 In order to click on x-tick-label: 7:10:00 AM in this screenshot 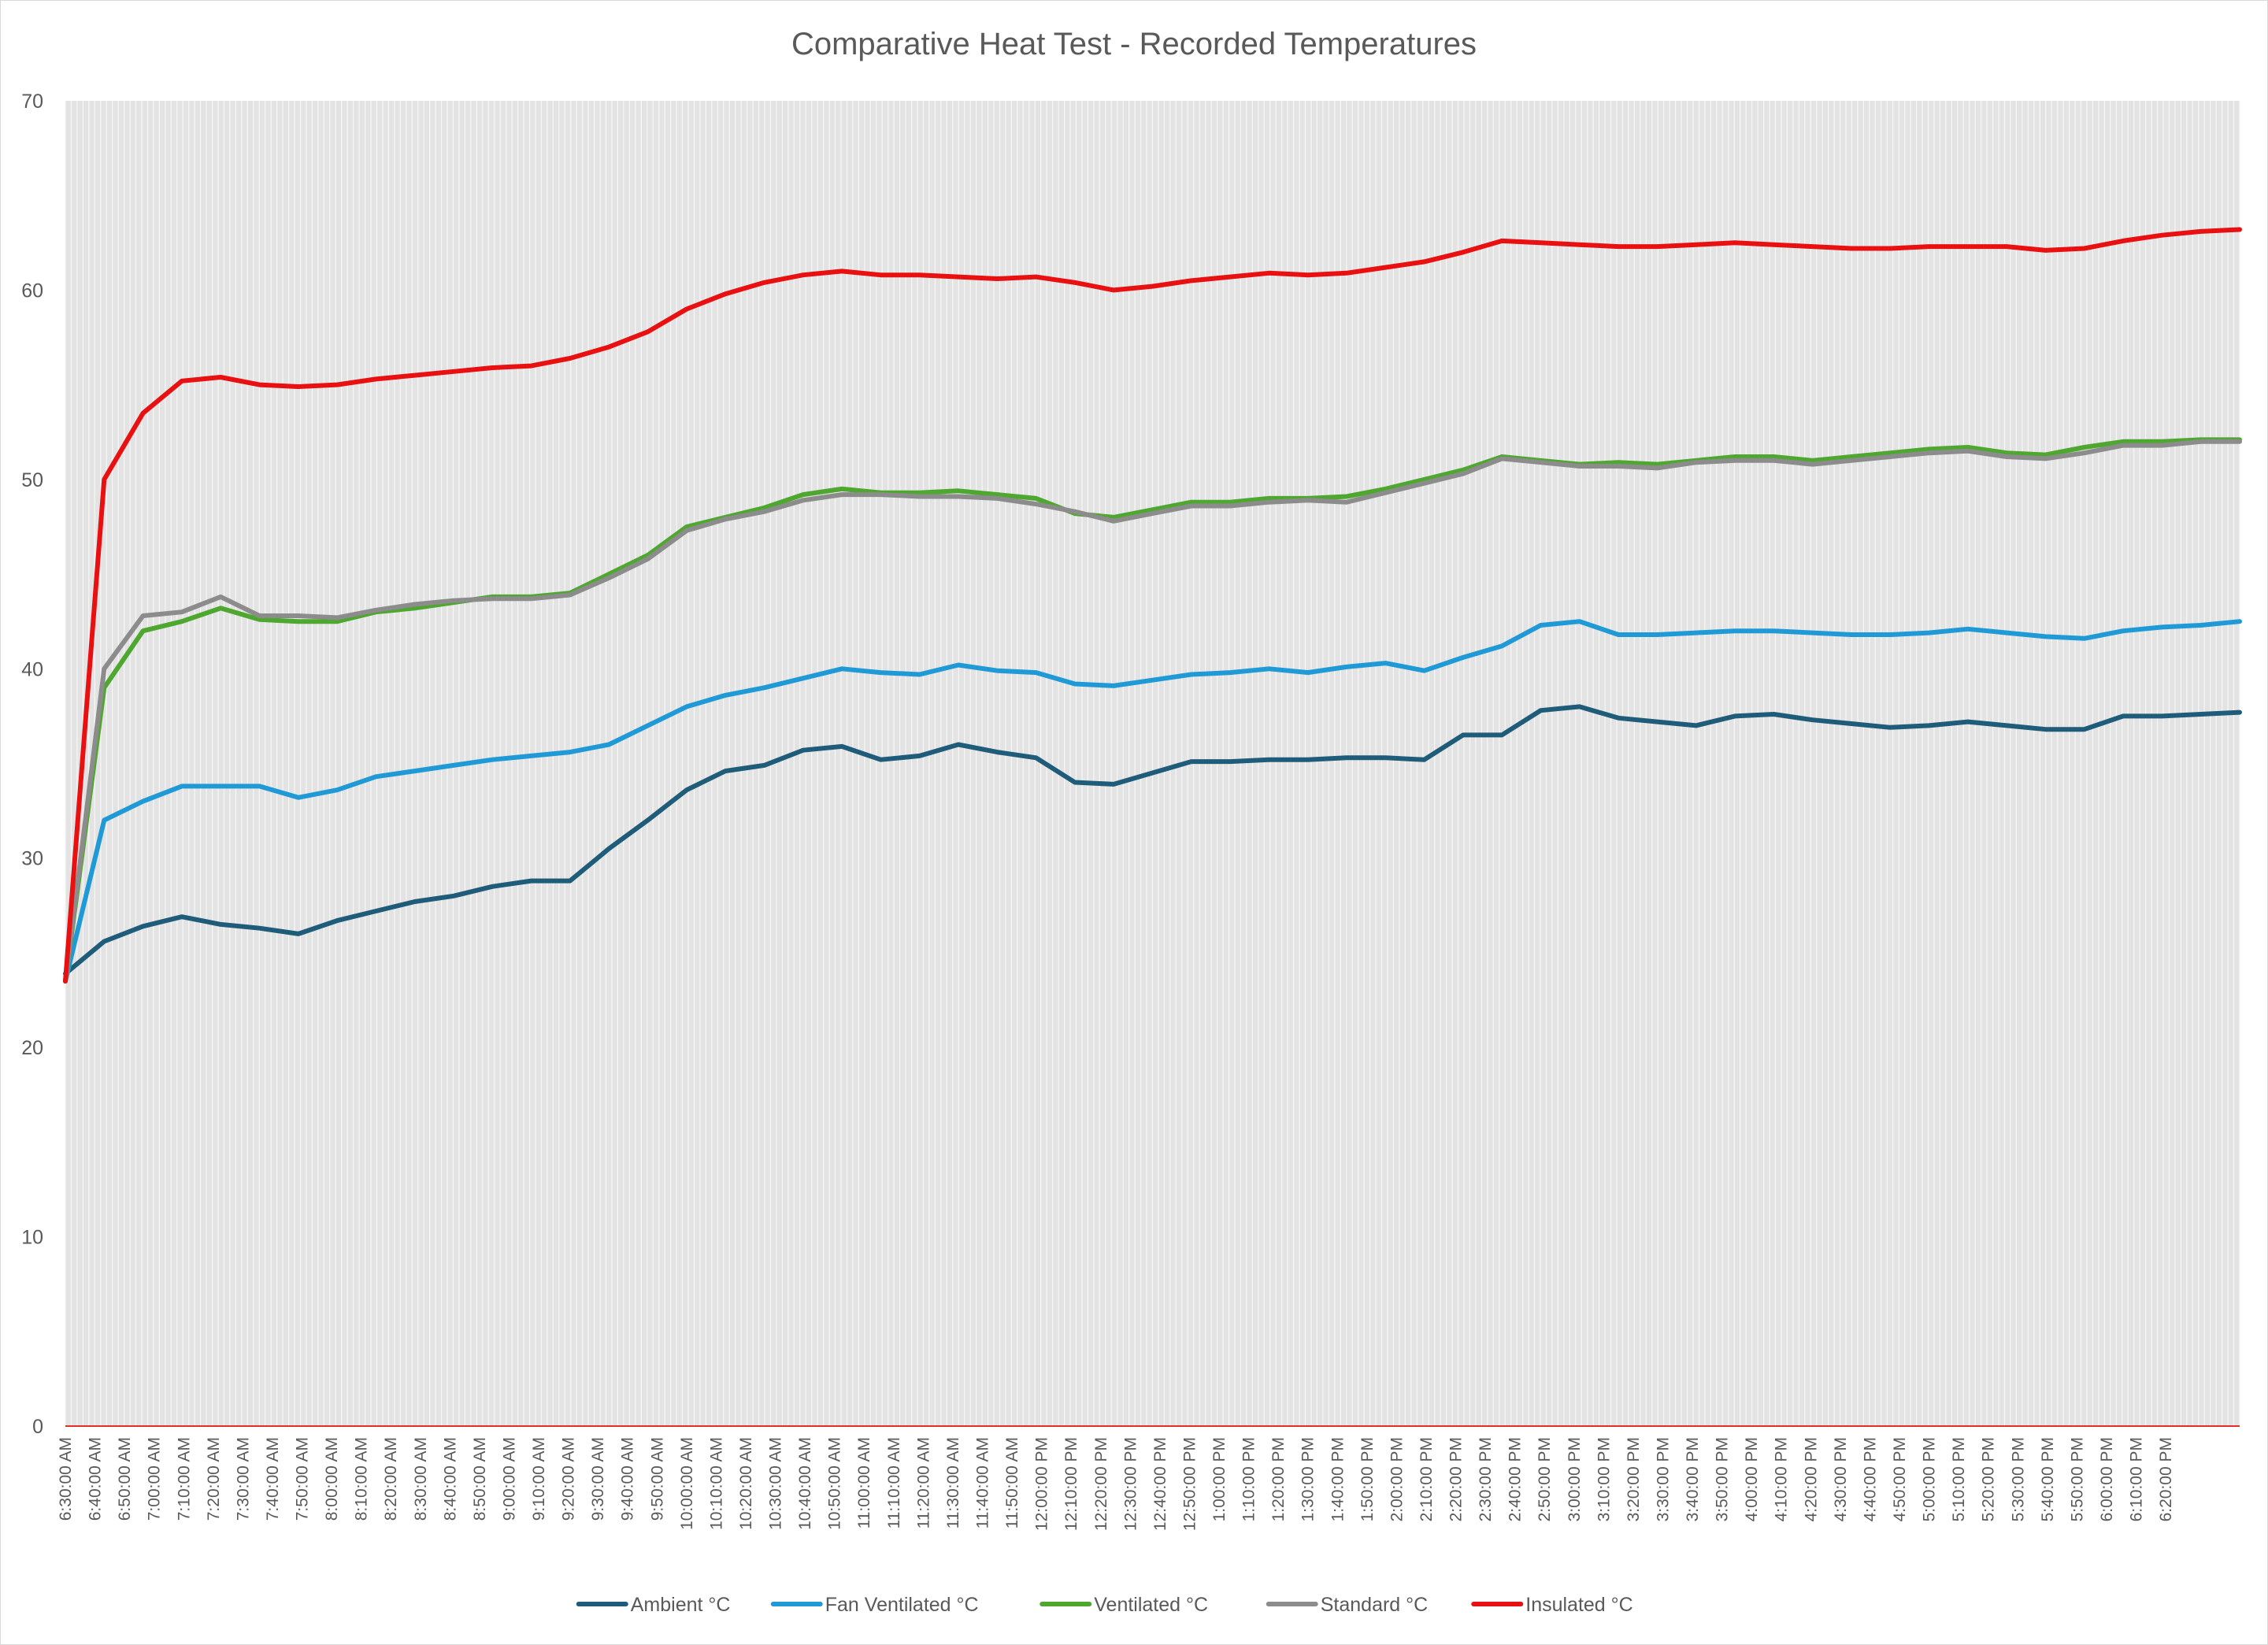, I will do `click(184, 1479)`.